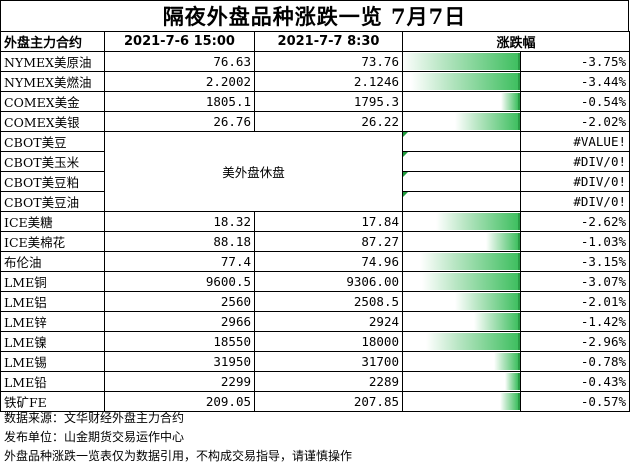 The image size is (631, 465). What do you see at coordinates (52, 181) in the screenshot?
I see `contract-name: CBOT美豆粕` at bounding box center [52, 181].